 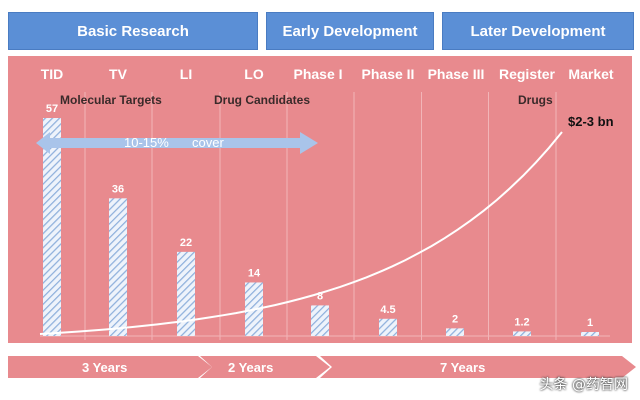 What do you see at coordinates (583, 385) in the screenshot?
I see `watermark: 头条 @药智网` at bounding box center [583, 385].